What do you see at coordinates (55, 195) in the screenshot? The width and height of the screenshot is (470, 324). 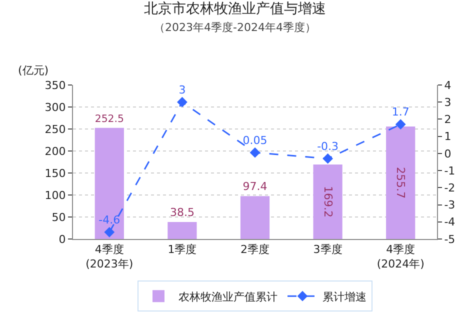 I see `y-tick-label: 100` at bounding box center [55, 195].